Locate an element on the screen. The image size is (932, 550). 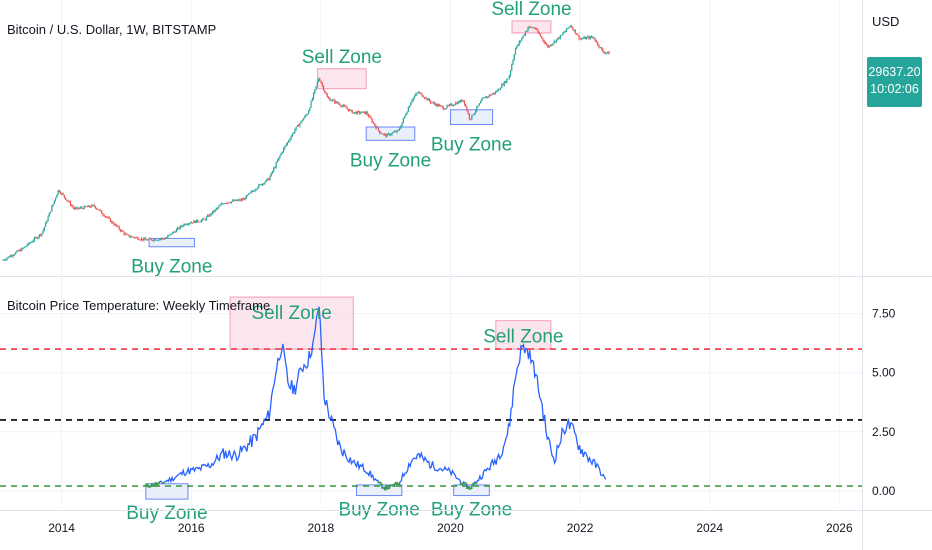
y-tick-label: 2.50 is located at coordinates (884, 432).